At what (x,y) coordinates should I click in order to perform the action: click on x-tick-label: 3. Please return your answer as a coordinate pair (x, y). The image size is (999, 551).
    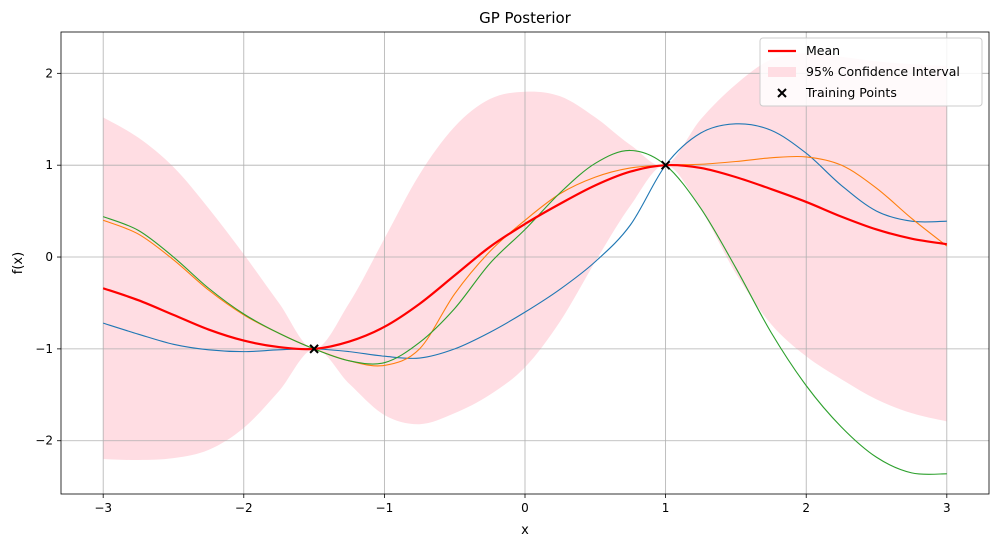
    Looking at the image, I should click on (947, 508).